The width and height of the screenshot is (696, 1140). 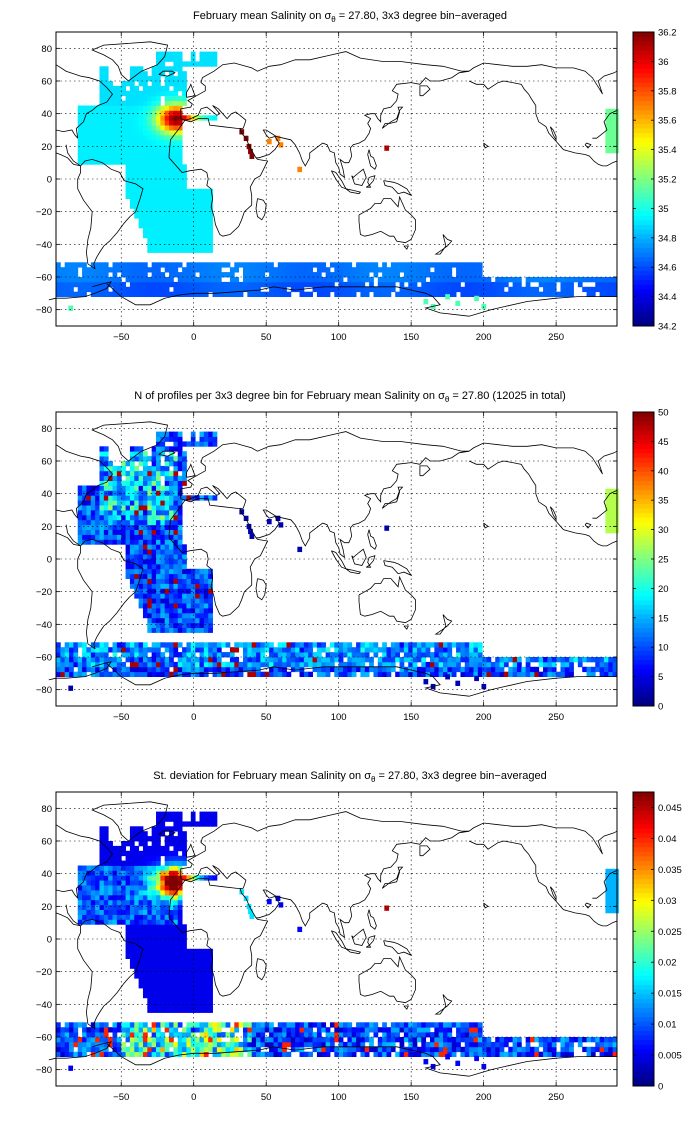 I want to click on colorbar-tick-label: 25, so click(x=663, y=560).